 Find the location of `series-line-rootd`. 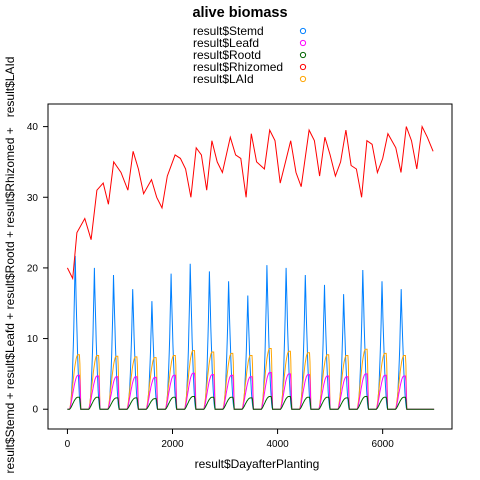

series-line-rootd is located at coordinates (251, 403).